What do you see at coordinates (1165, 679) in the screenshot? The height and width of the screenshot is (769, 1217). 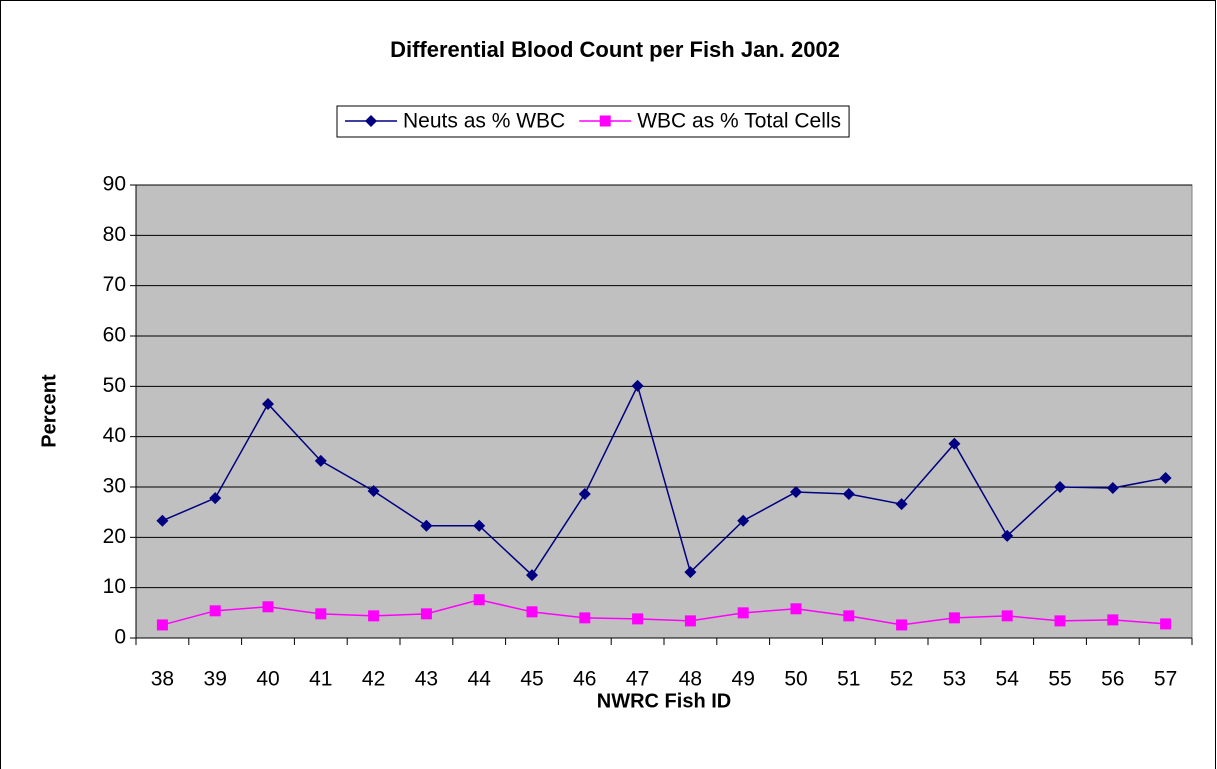 I see `x-tick-label: 57` at bounding box center [1165, 679].